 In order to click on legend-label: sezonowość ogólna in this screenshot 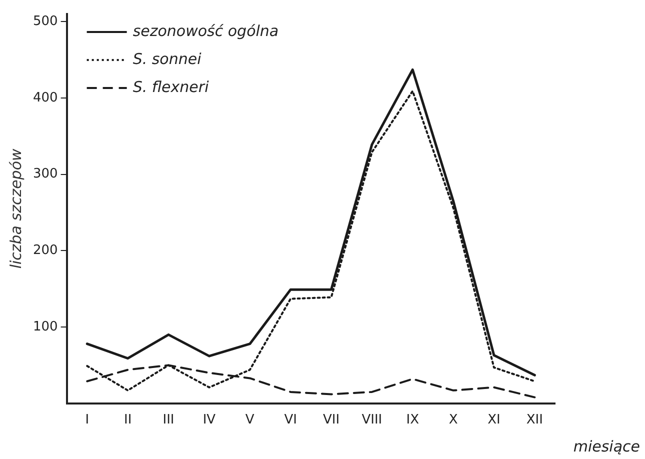, I will do `click(205, 31)`.